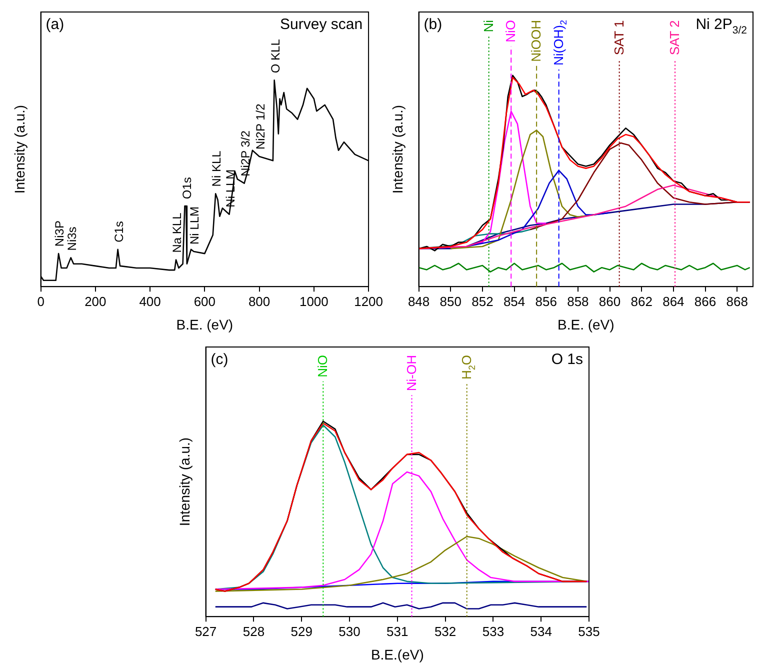  Describe the element at coordinates (433, 24) in the screenshot. I see `text: (b)` at that location.